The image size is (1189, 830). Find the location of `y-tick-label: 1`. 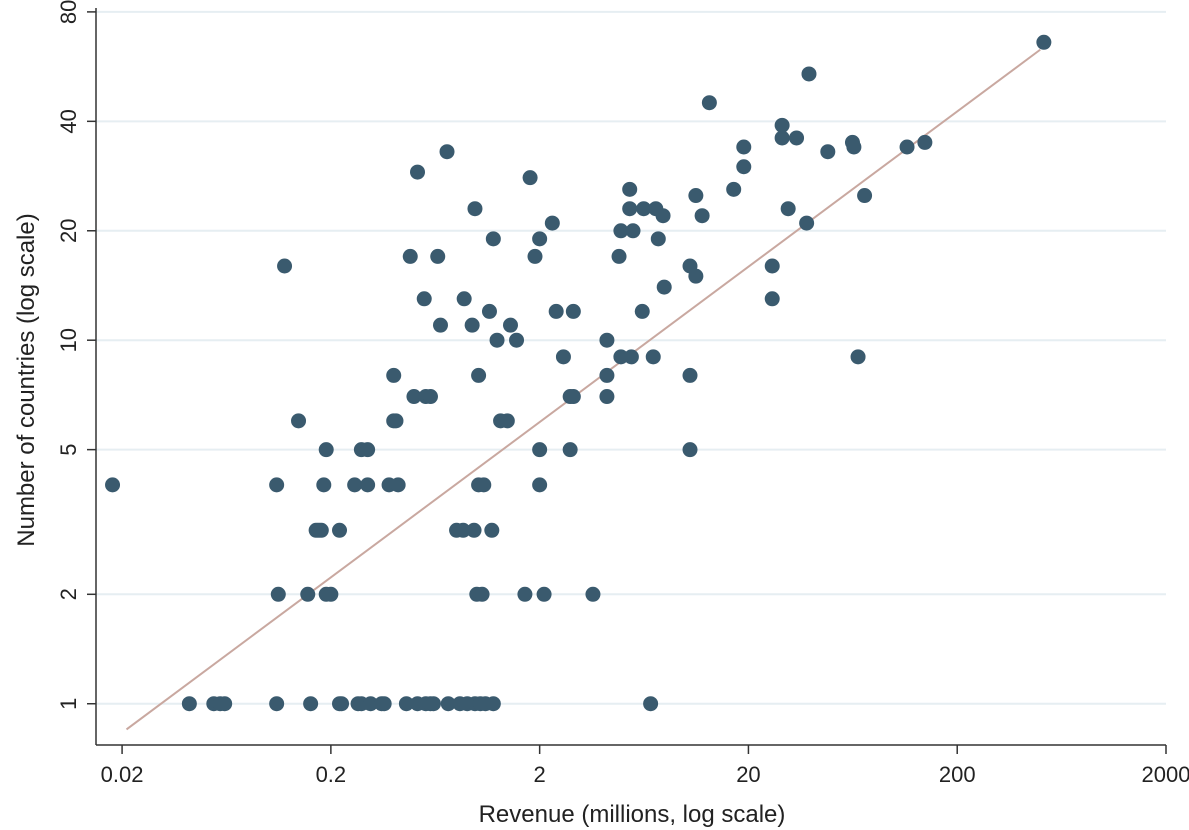

y-tick-label: 1 is located at coordinates (68, 704).